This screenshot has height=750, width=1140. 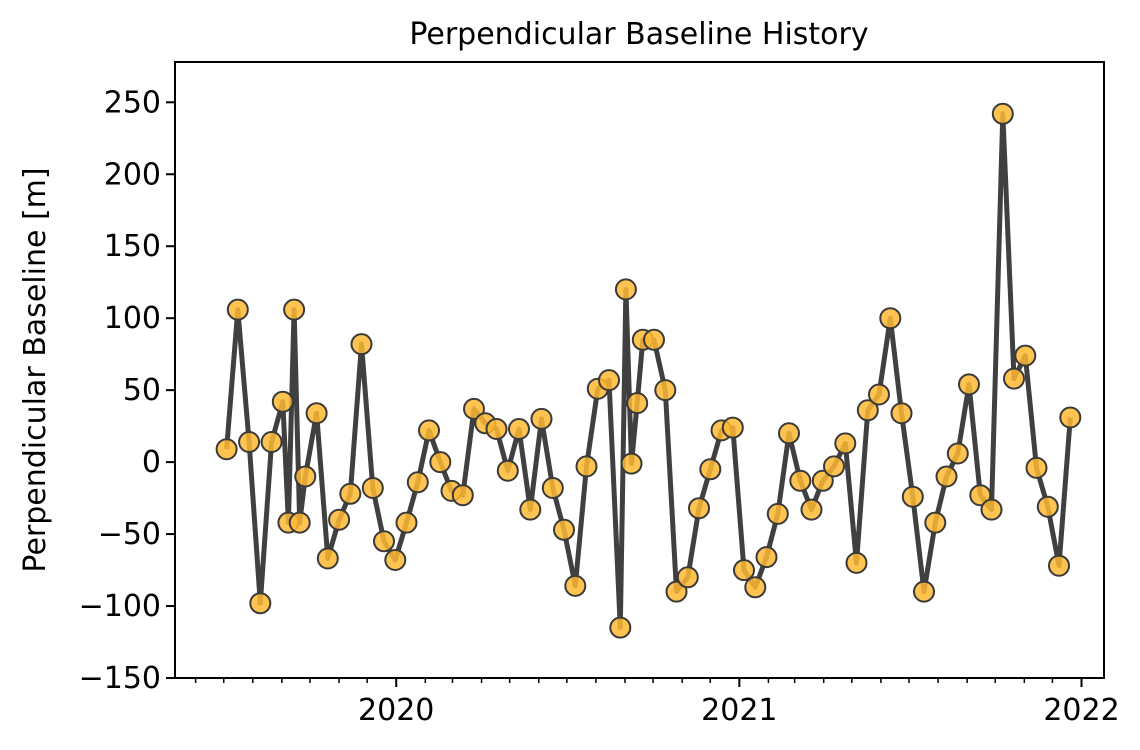 What do you see at coordinates (151, 462) in the screenshot?
I see `y-tick-label: 0` at bounding box center [151, 462].